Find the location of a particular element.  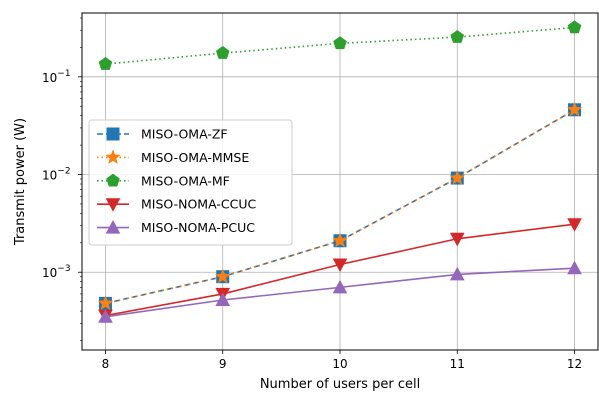

legend-label: MISO-OMA-MF is located at coordinates (185, 180).